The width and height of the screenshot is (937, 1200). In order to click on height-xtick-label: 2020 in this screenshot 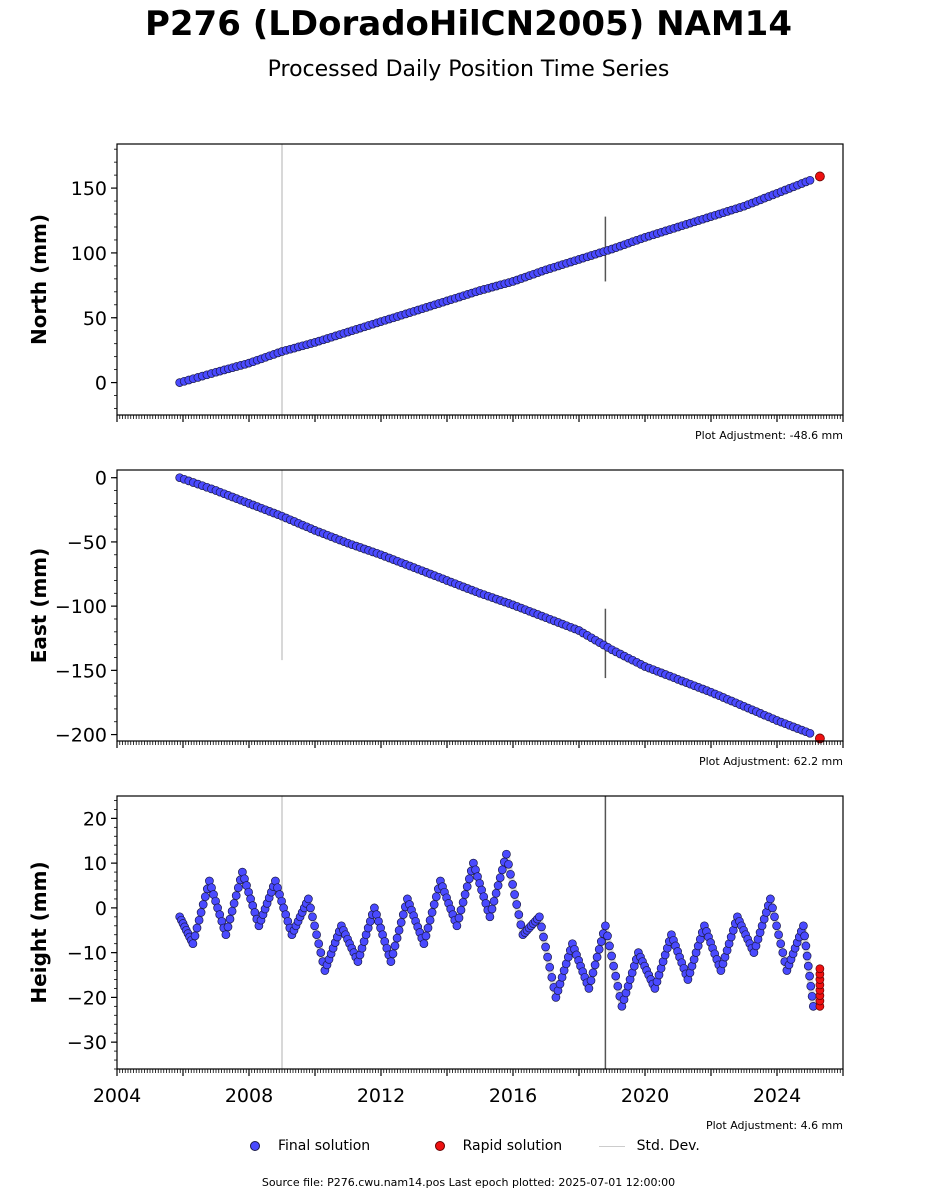, I will do `click(645, 1096)`.